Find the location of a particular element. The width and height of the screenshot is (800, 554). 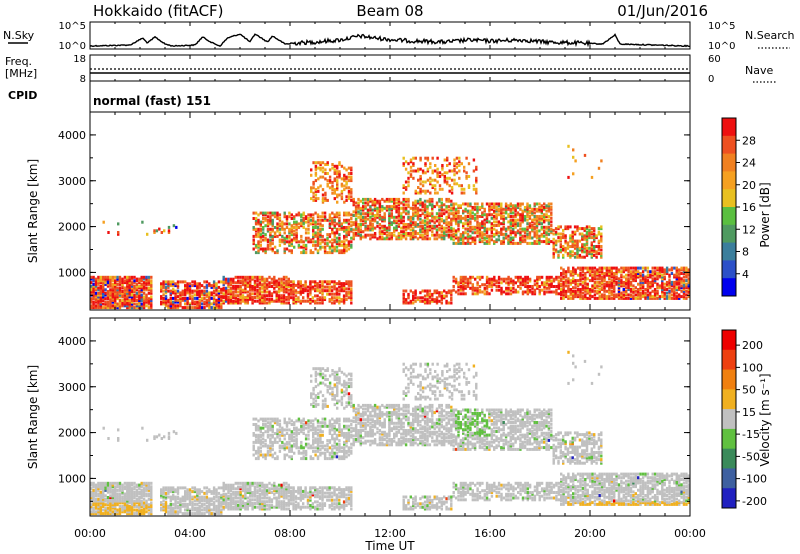

freq-label-line2: [MHz] is located at coordinates (21, 73).